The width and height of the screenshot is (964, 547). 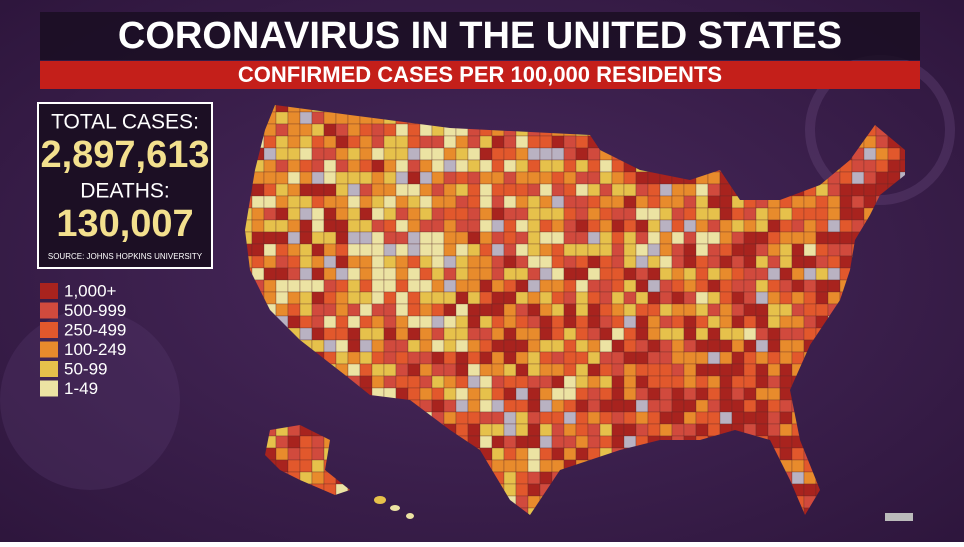 What do you see at coordinates (49, 388) in the screenshot?
I see `legend-swatch` at bounding box center [49, 388].